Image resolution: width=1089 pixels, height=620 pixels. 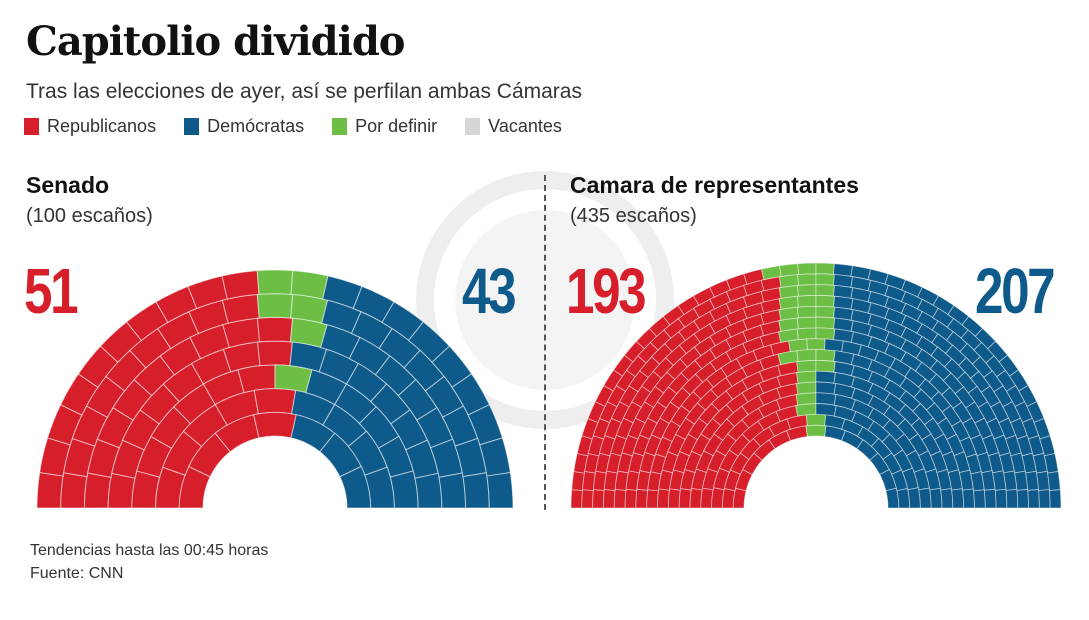 I want to click on legend-label: Por definir, so click(x=396, y=126).